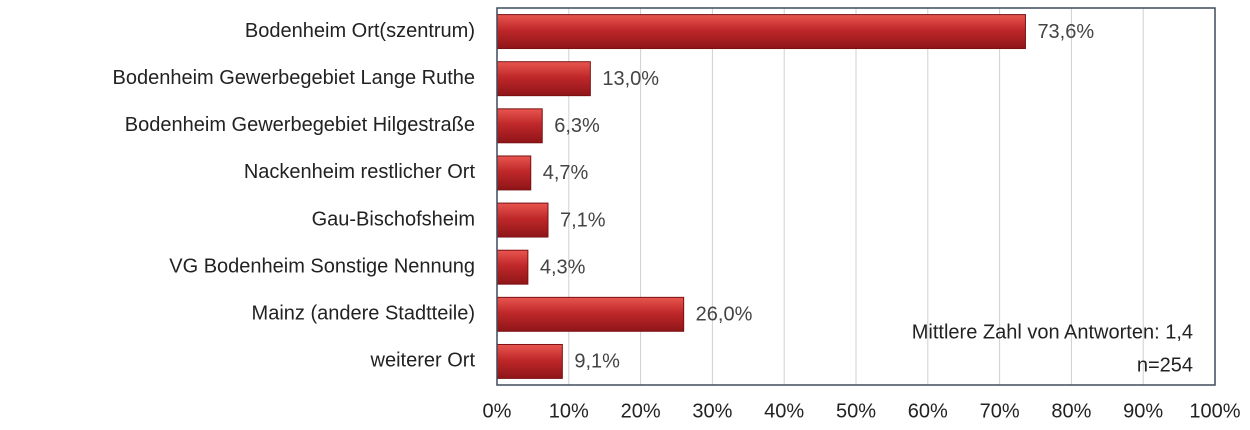 This screenshot has width=1250, height=430. I want to click on x-tick-label: 100%, so click(1214, 411).